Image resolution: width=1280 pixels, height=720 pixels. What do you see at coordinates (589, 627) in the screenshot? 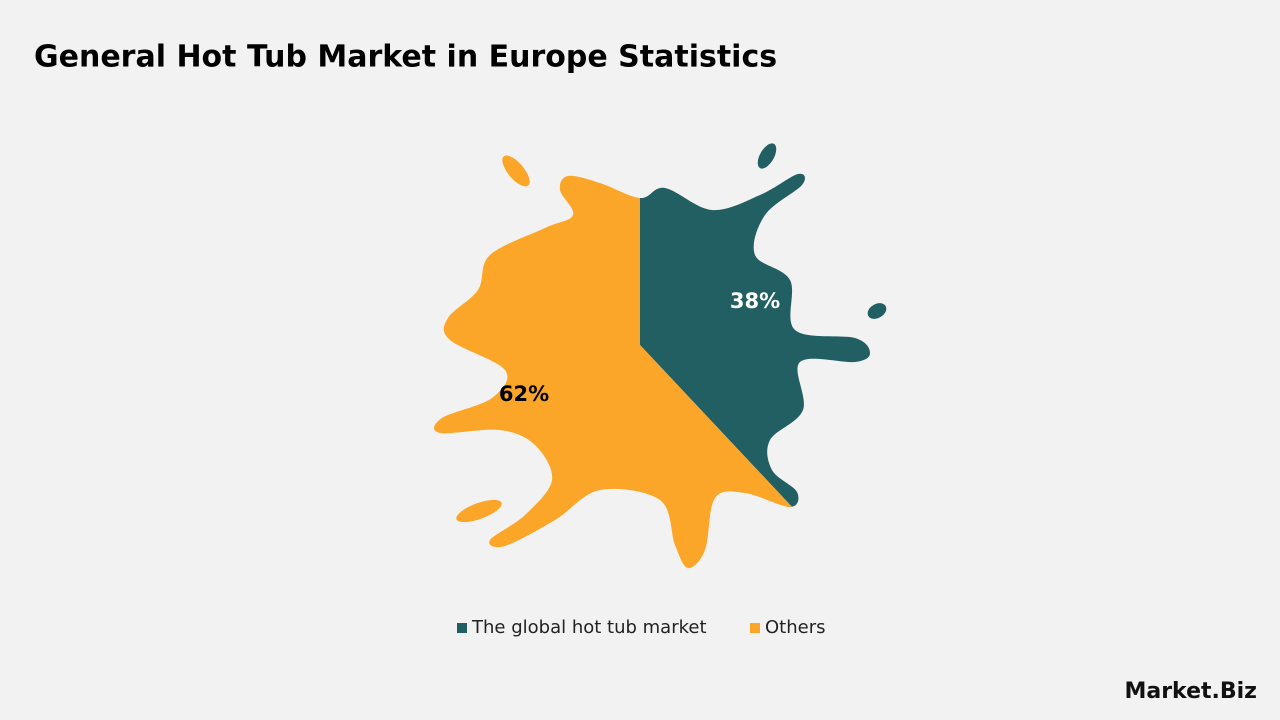
I see `legend-label: The global hot tub market` at bounding box center [589, 627].